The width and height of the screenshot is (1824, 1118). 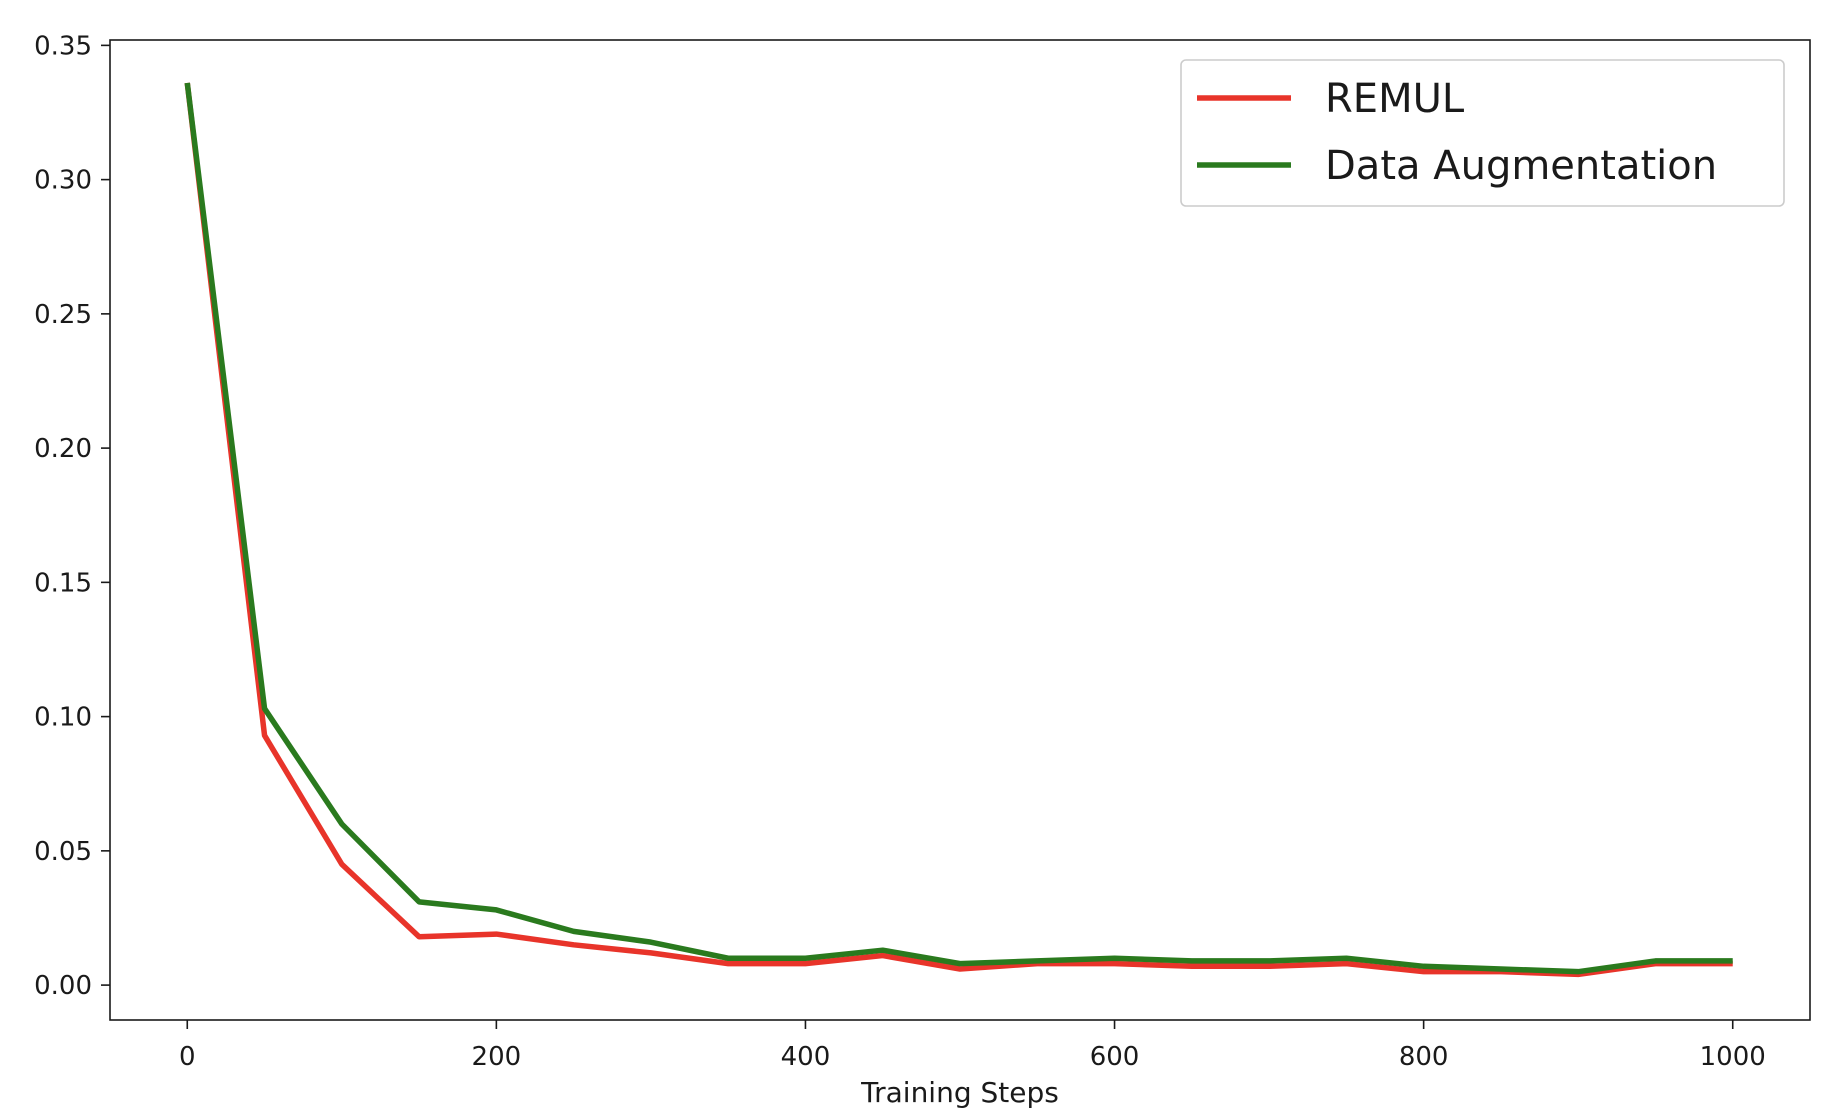 What do you see at coordinates (187, 1057) in the screenshot?
I see `x-tick-label: 0` at bounding box center [187, 1057].